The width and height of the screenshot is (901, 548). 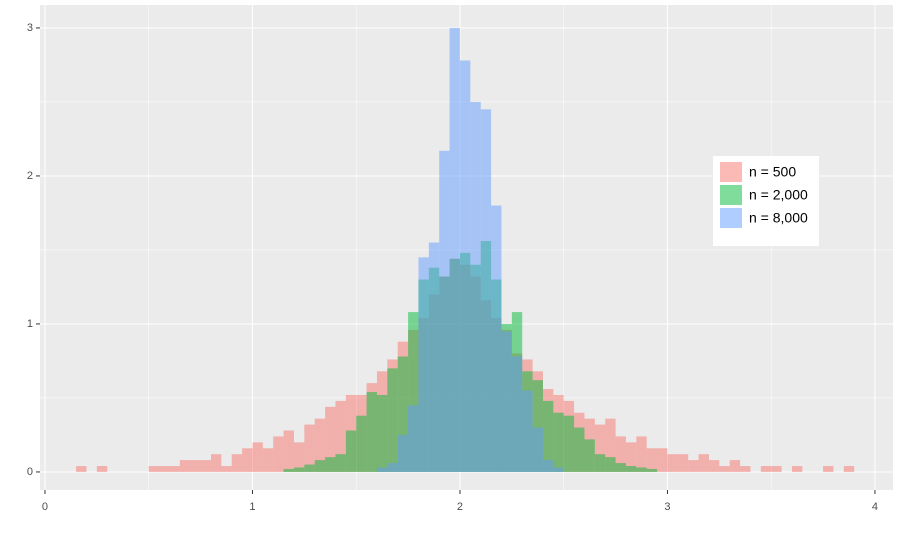 I want to click on y-tick-label: 3, so click(x=30, y=28).